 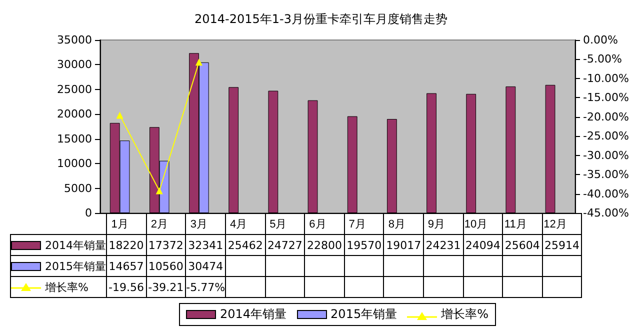 I want to click on y2-tick-label: 0.00%, so click(x=600, y=40).